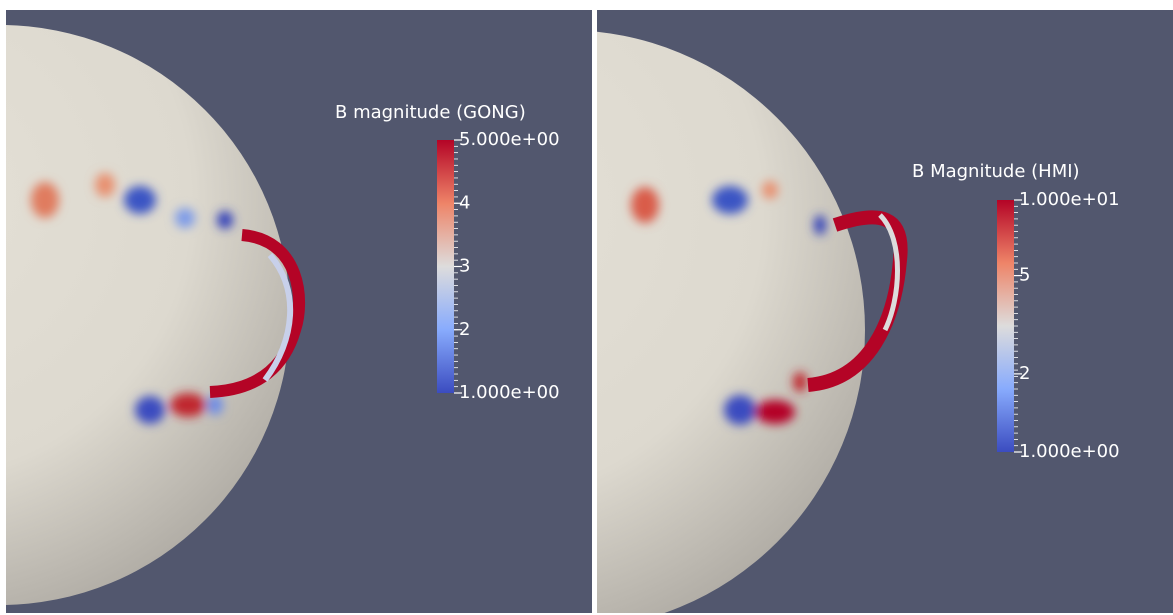 Image resolution: width=1173 pixels, height=615 pixels. Describe the element at coordinates (464, 202) in the screenshot. I see `colorbar-label: 4` at that location.